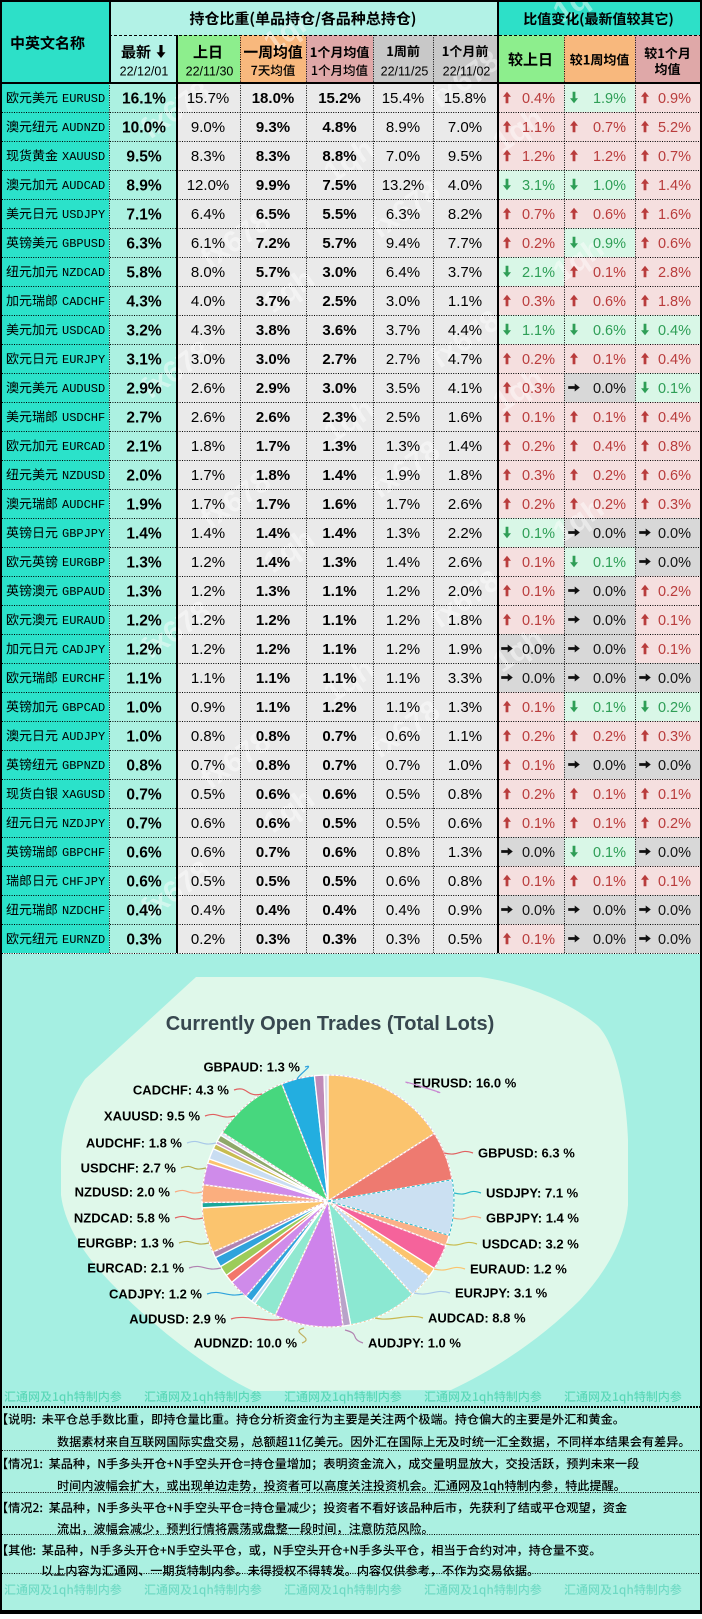 Image resolution: width=702 pixels, height=1619 pixels. What do you see at coordinates (532, 1218) in the screenshot?
I see `svg-text: GBPJPY: 1.4 %` at bounding box center [532, 1218].